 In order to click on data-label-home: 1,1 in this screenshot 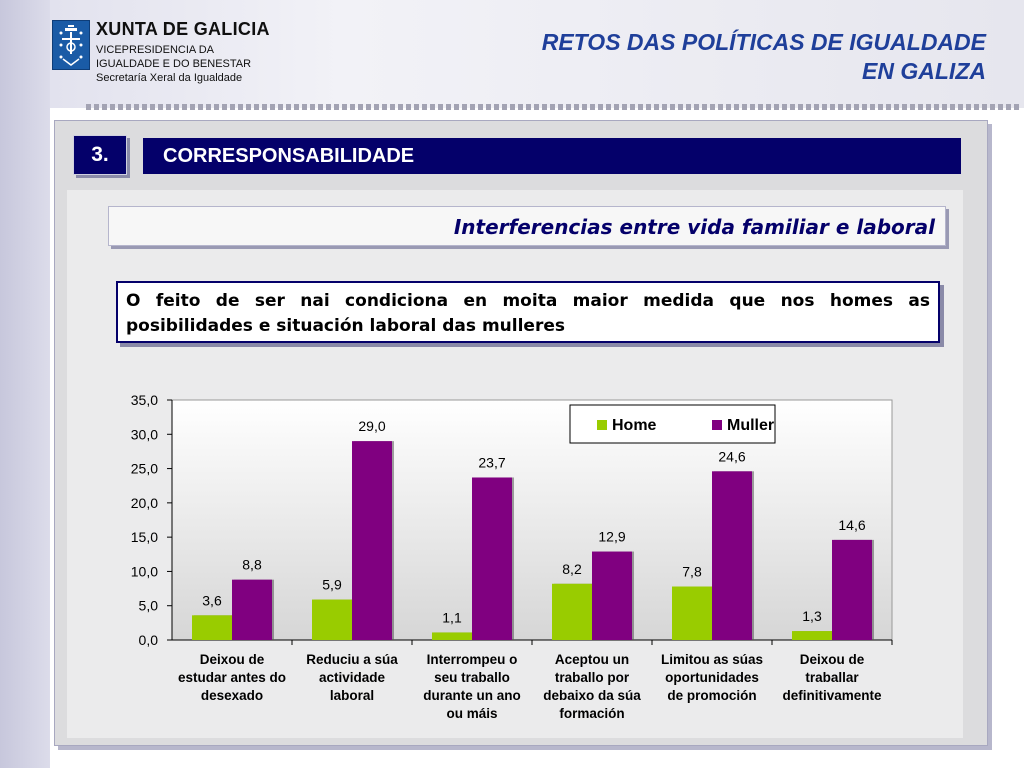, I will do `click(452, 617)`.